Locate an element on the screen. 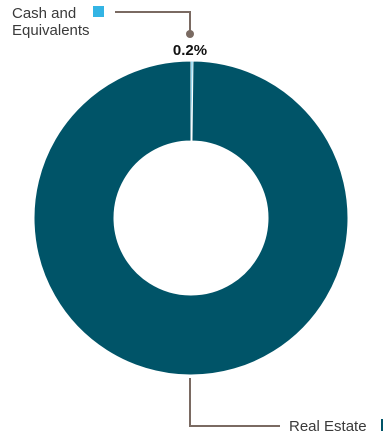  leader-dot-cash is located at coordinates (190, 34).